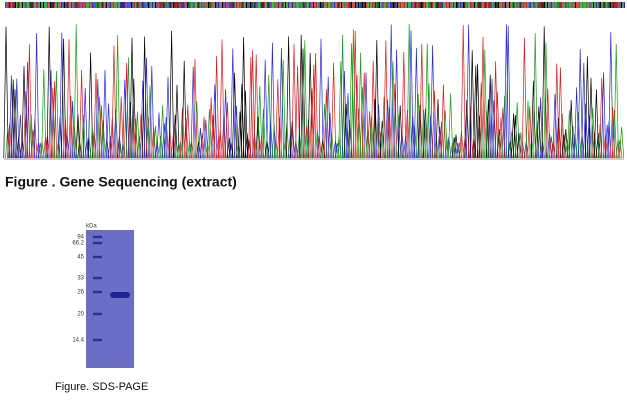 This screenshot has width=627, height=408. Describe the element at coordinates (80, 315) in the screenshot. I see `marker-label: 20` at that location.